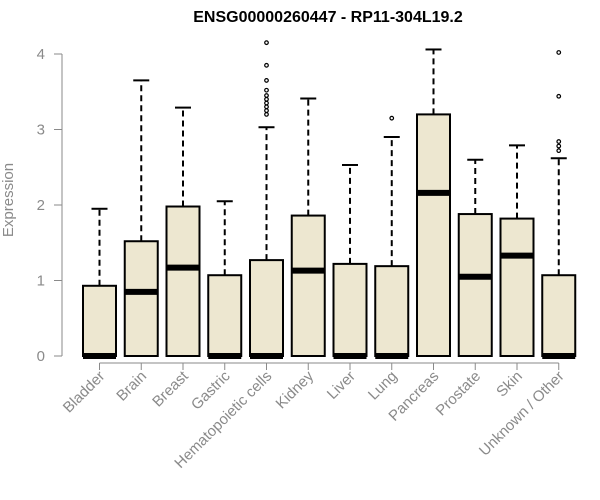 The height and width of the screenshot is (500, 600). I want to click on y-axis-ticks: 0 1 2 3 4, so click(49, 205).